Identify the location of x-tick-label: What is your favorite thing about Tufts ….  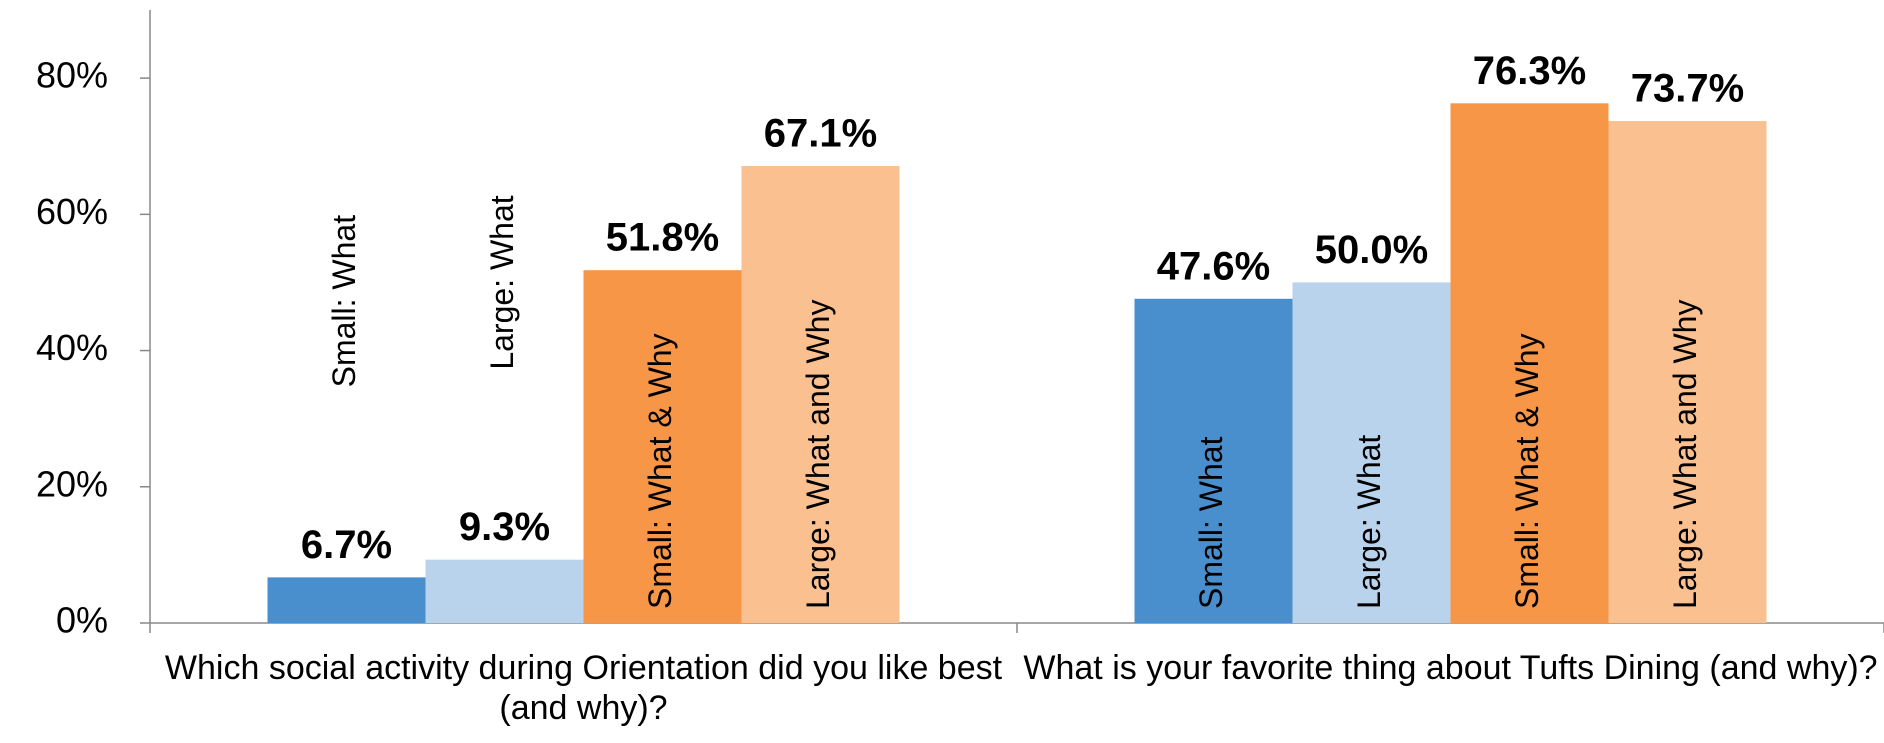
(1450, 668).